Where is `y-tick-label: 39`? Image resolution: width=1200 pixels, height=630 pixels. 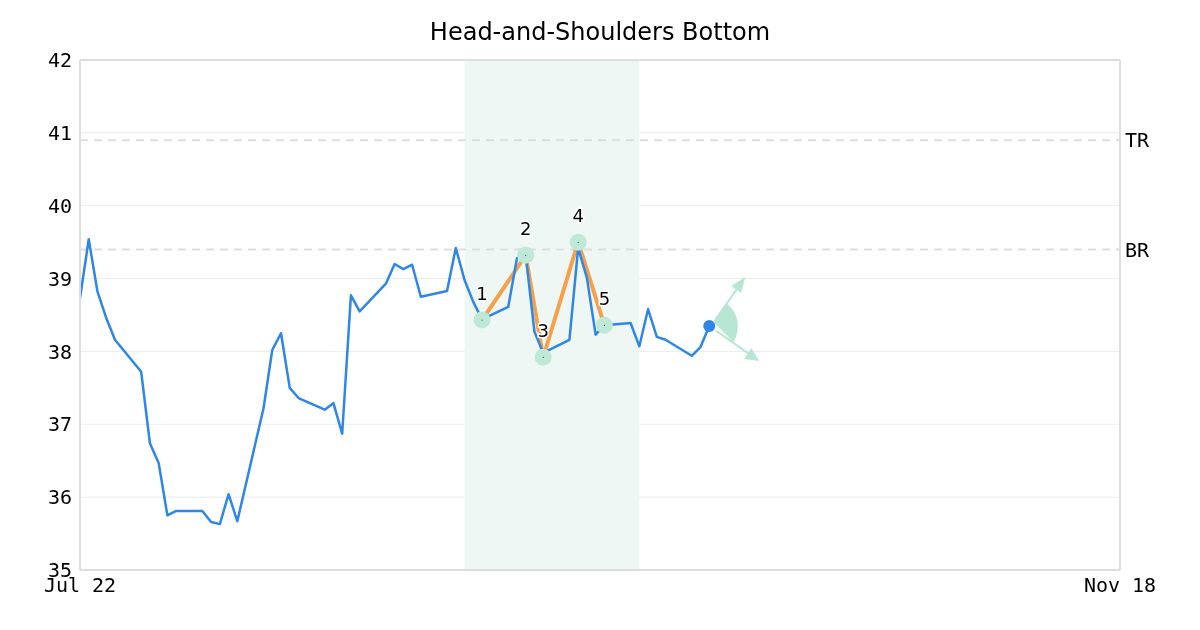
y-tick-label: 39 is located at coordinates (59, 278).